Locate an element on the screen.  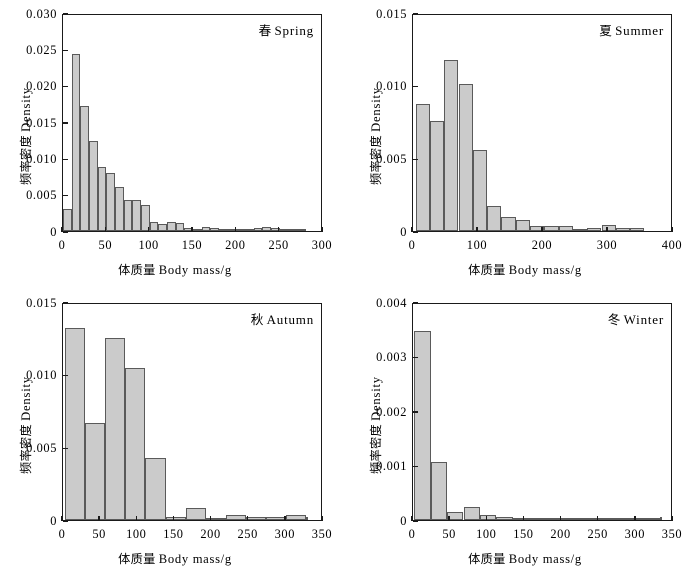
y-axis-tick-label: 0.020 is located at coordinates (41, 86).